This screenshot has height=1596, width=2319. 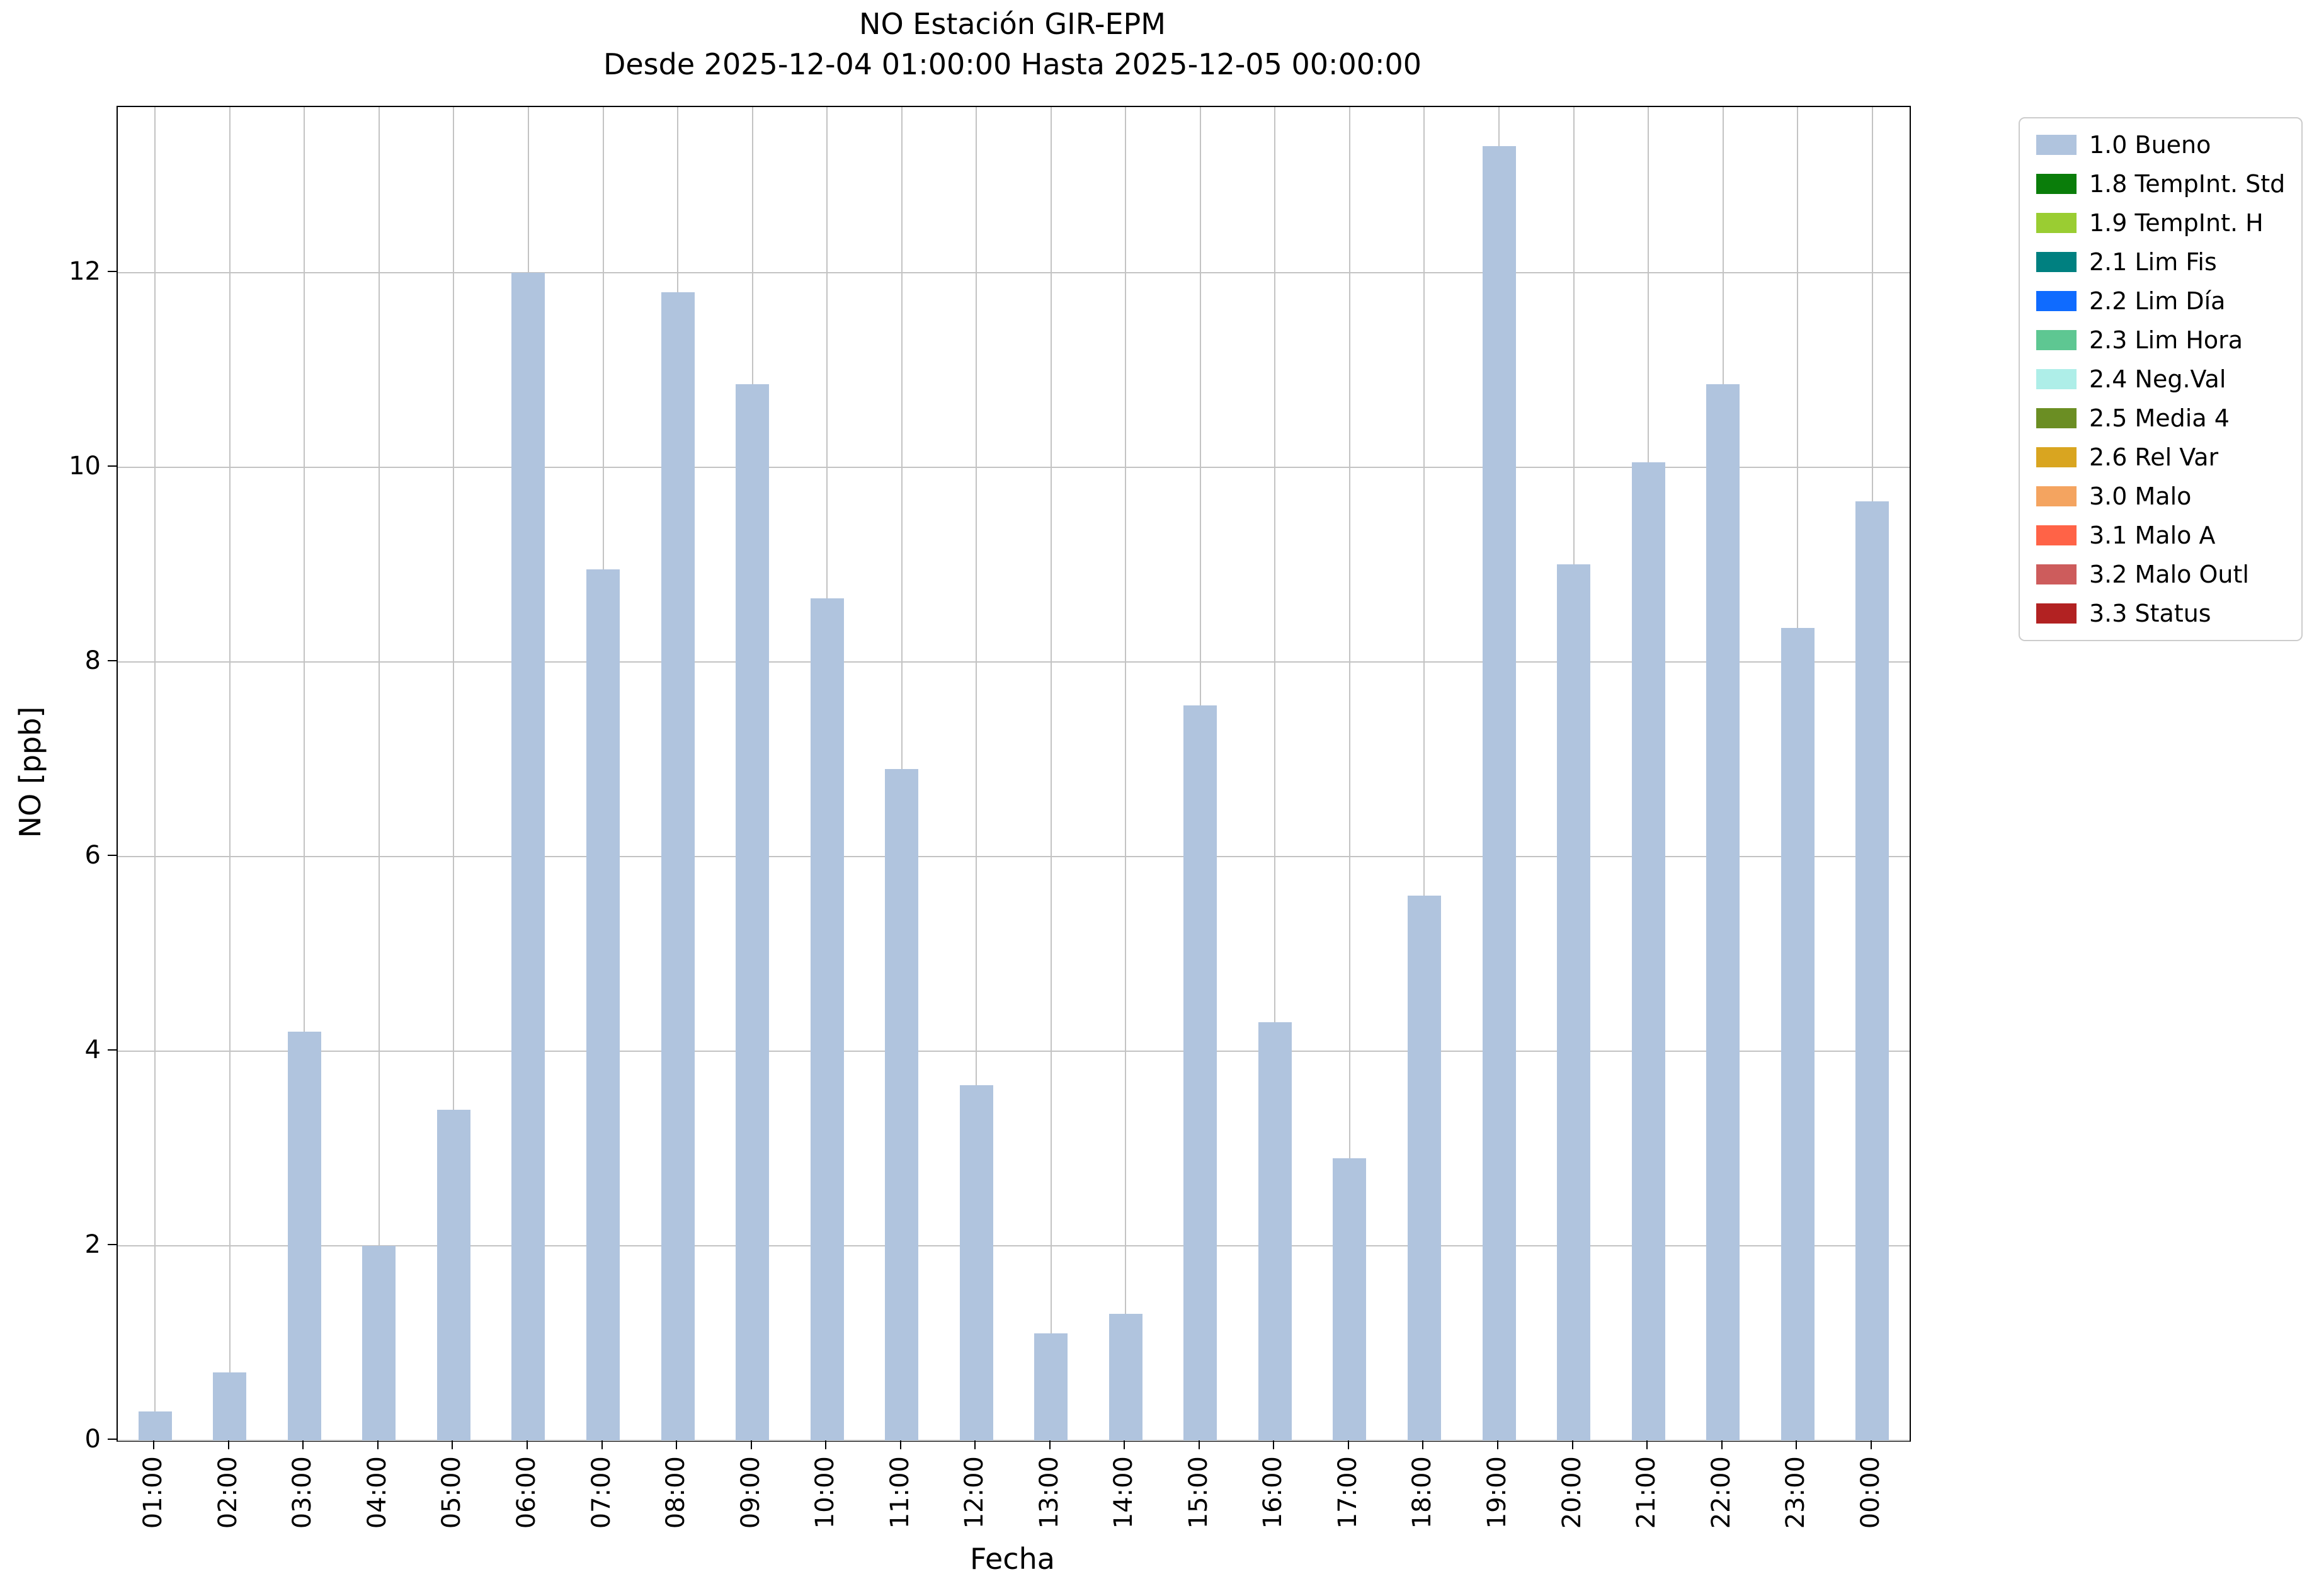 I want to click on x-tick-label: 05:00, so click(x=452, y=1492).